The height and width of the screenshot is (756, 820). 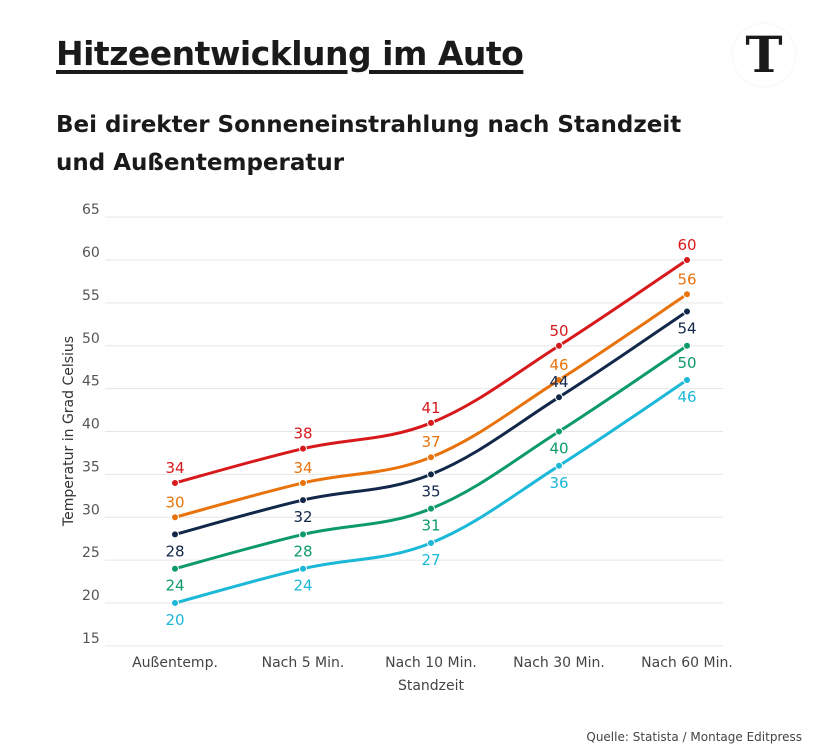 I want to click on data-label: 60, so click(x=686, y=245).